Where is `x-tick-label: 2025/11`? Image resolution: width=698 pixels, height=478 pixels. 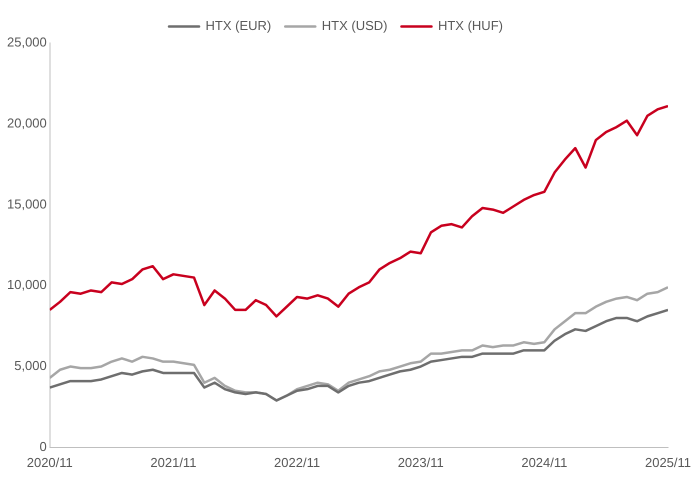 x-tick-label: 2025/11 is located at coordinates (668, 462).